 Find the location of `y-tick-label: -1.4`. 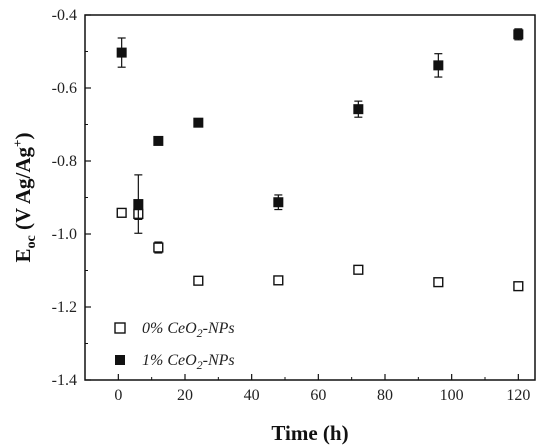

y-tick-label: -1.4 is located at coordinates (64, 380).